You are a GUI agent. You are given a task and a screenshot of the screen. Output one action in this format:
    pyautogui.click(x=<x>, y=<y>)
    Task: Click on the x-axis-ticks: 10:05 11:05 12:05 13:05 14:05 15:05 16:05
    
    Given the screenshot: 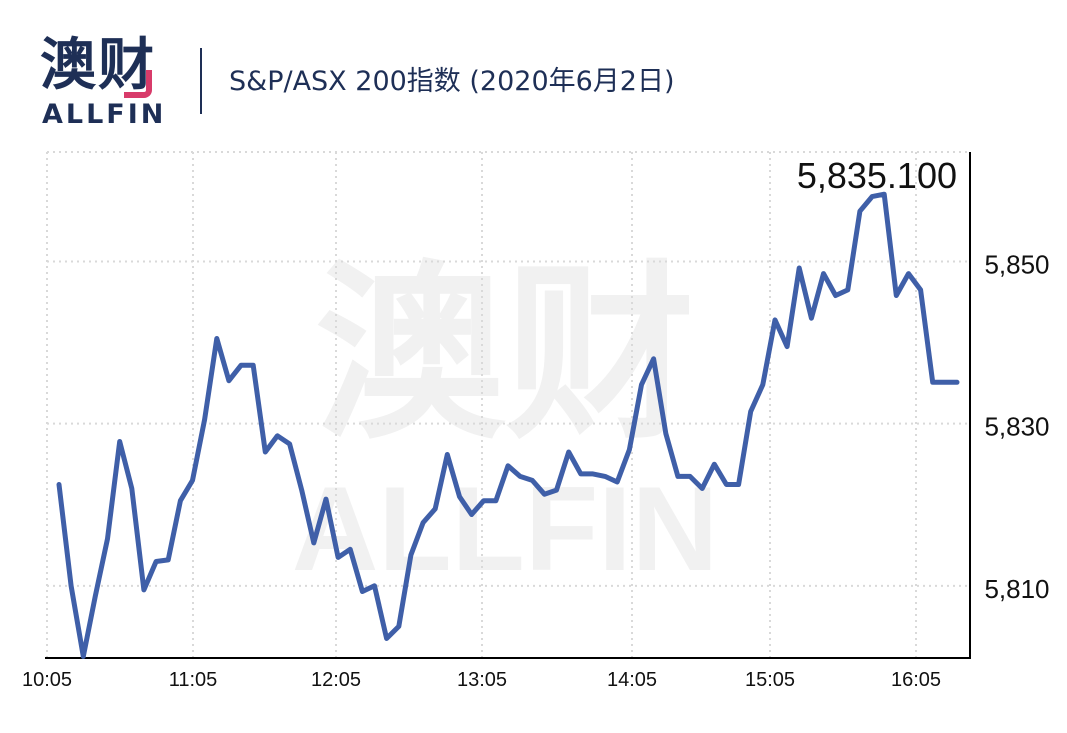 What is the action you would take?
    pyautogui.click(x=481, y=680)
    